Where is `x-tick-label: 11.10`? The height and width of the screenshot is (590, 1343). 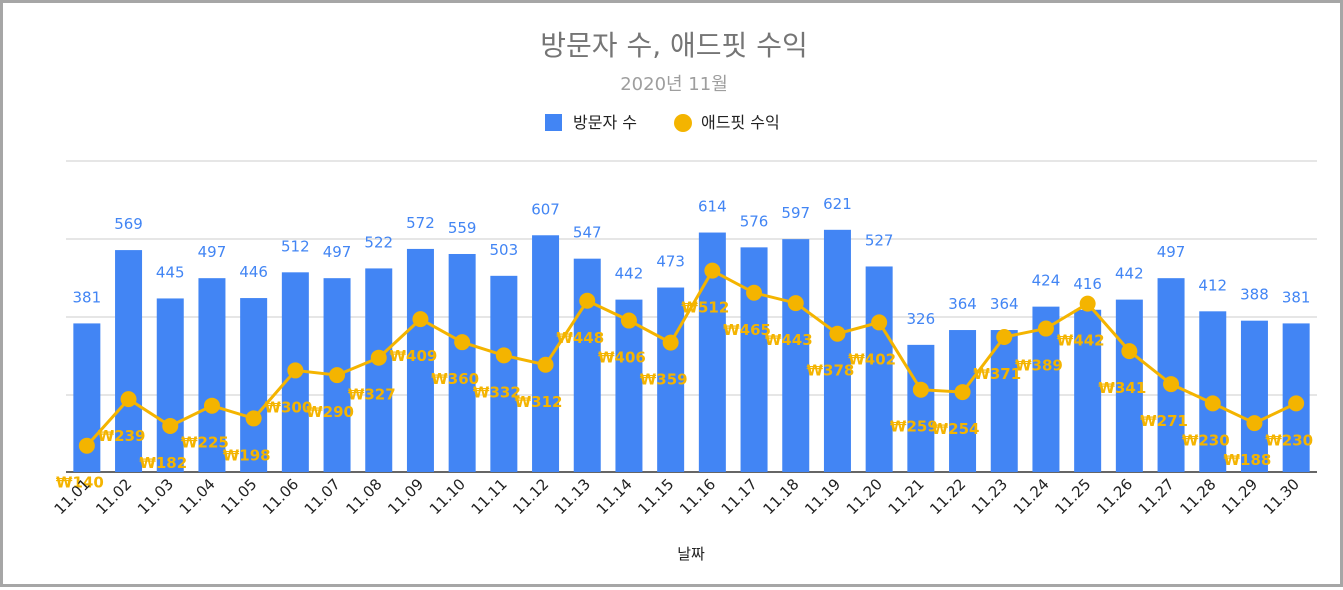 x-tick-label: 11.10 is located at coordinates (447, 496).